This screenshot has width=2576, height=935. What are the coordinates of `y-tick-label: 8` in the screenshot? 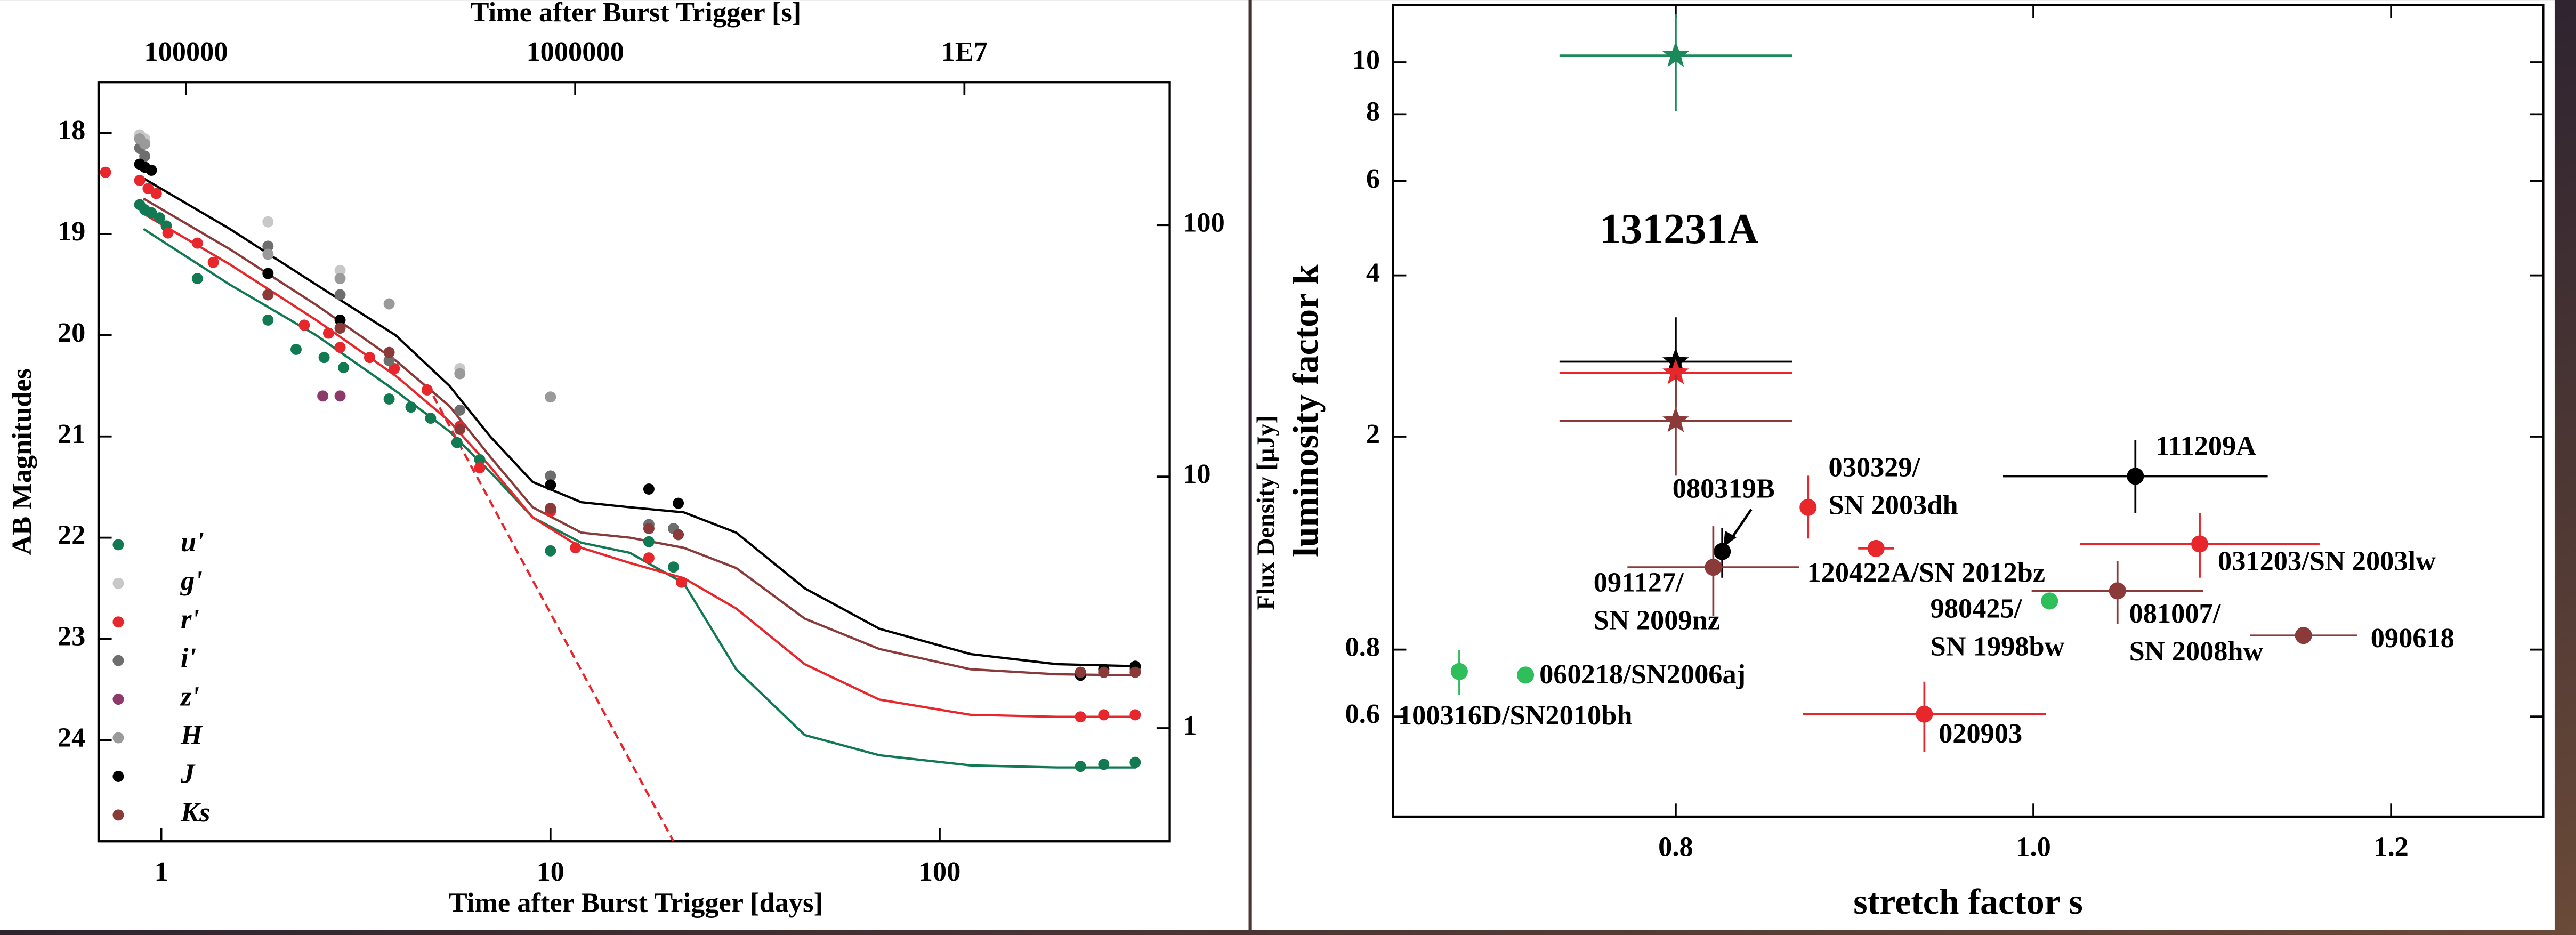 It's located at (1373, 111).